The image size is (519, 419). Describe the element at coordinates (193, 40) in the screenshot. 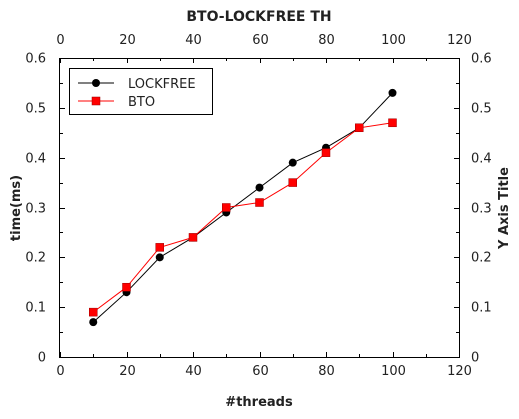

I see `x-tick-label-top: 40` at that location.